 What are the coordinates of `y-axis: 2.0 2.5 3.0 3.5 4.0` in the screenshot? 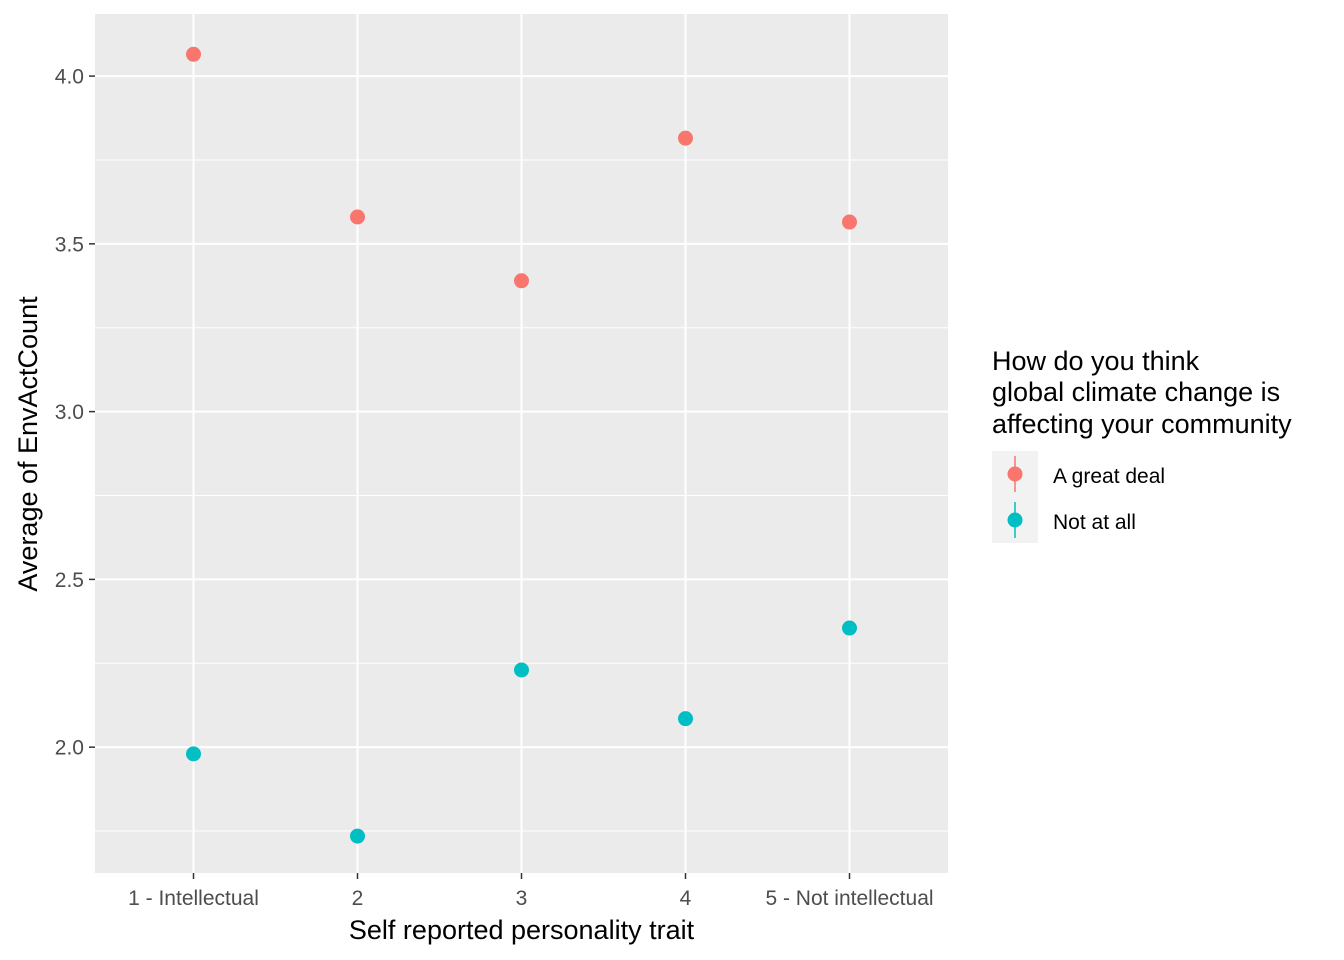 It's located at (75, 413).